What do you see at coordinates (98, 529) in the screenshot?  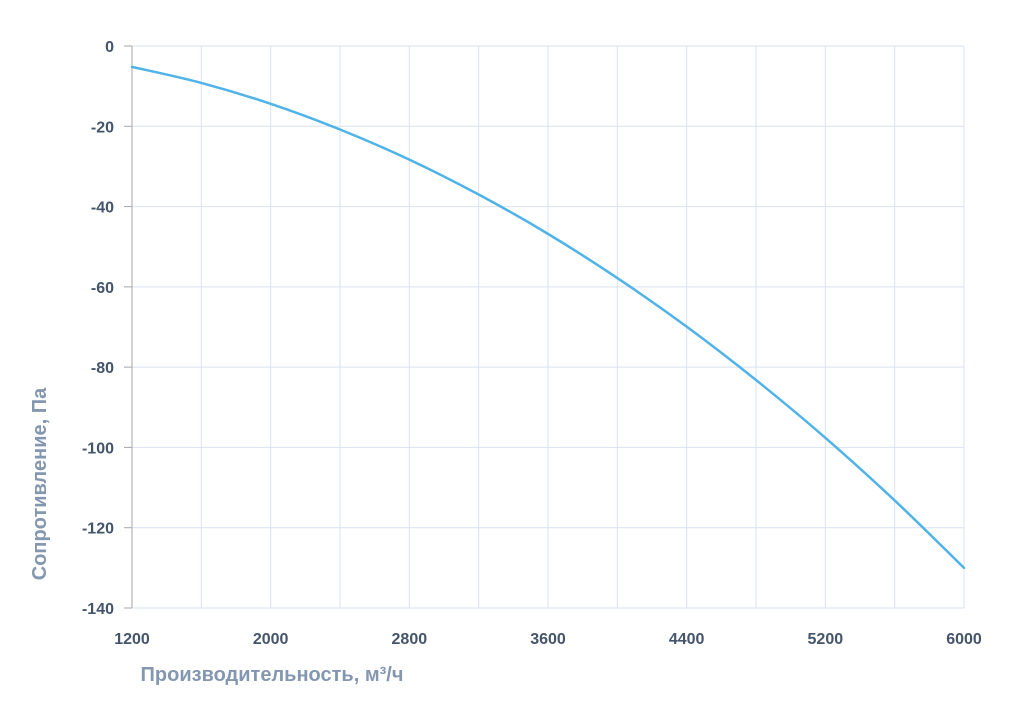 I see `y-tick-label: -120` at bounding box center [98, 529].